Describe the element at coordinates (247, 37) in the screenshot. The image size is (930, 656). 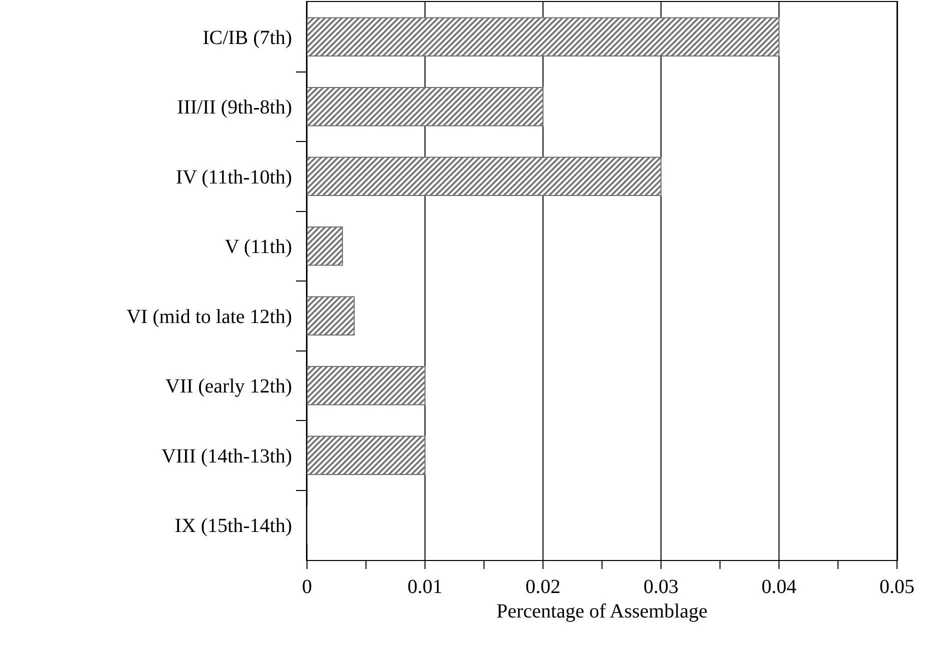
I see `y-tick-label: IC/IB (7th)` at that location.